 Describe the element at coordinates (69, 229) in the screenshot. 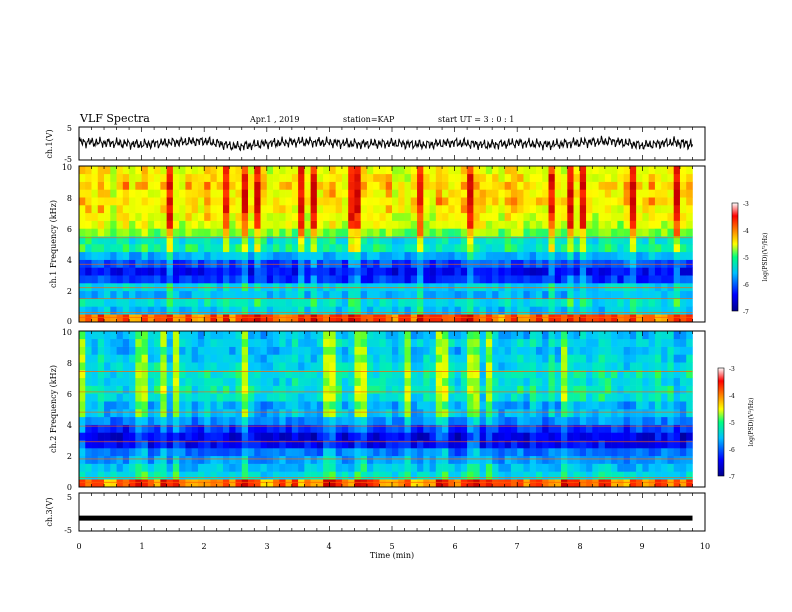

I see `ch1-freq-tick-6: 6` at that location.